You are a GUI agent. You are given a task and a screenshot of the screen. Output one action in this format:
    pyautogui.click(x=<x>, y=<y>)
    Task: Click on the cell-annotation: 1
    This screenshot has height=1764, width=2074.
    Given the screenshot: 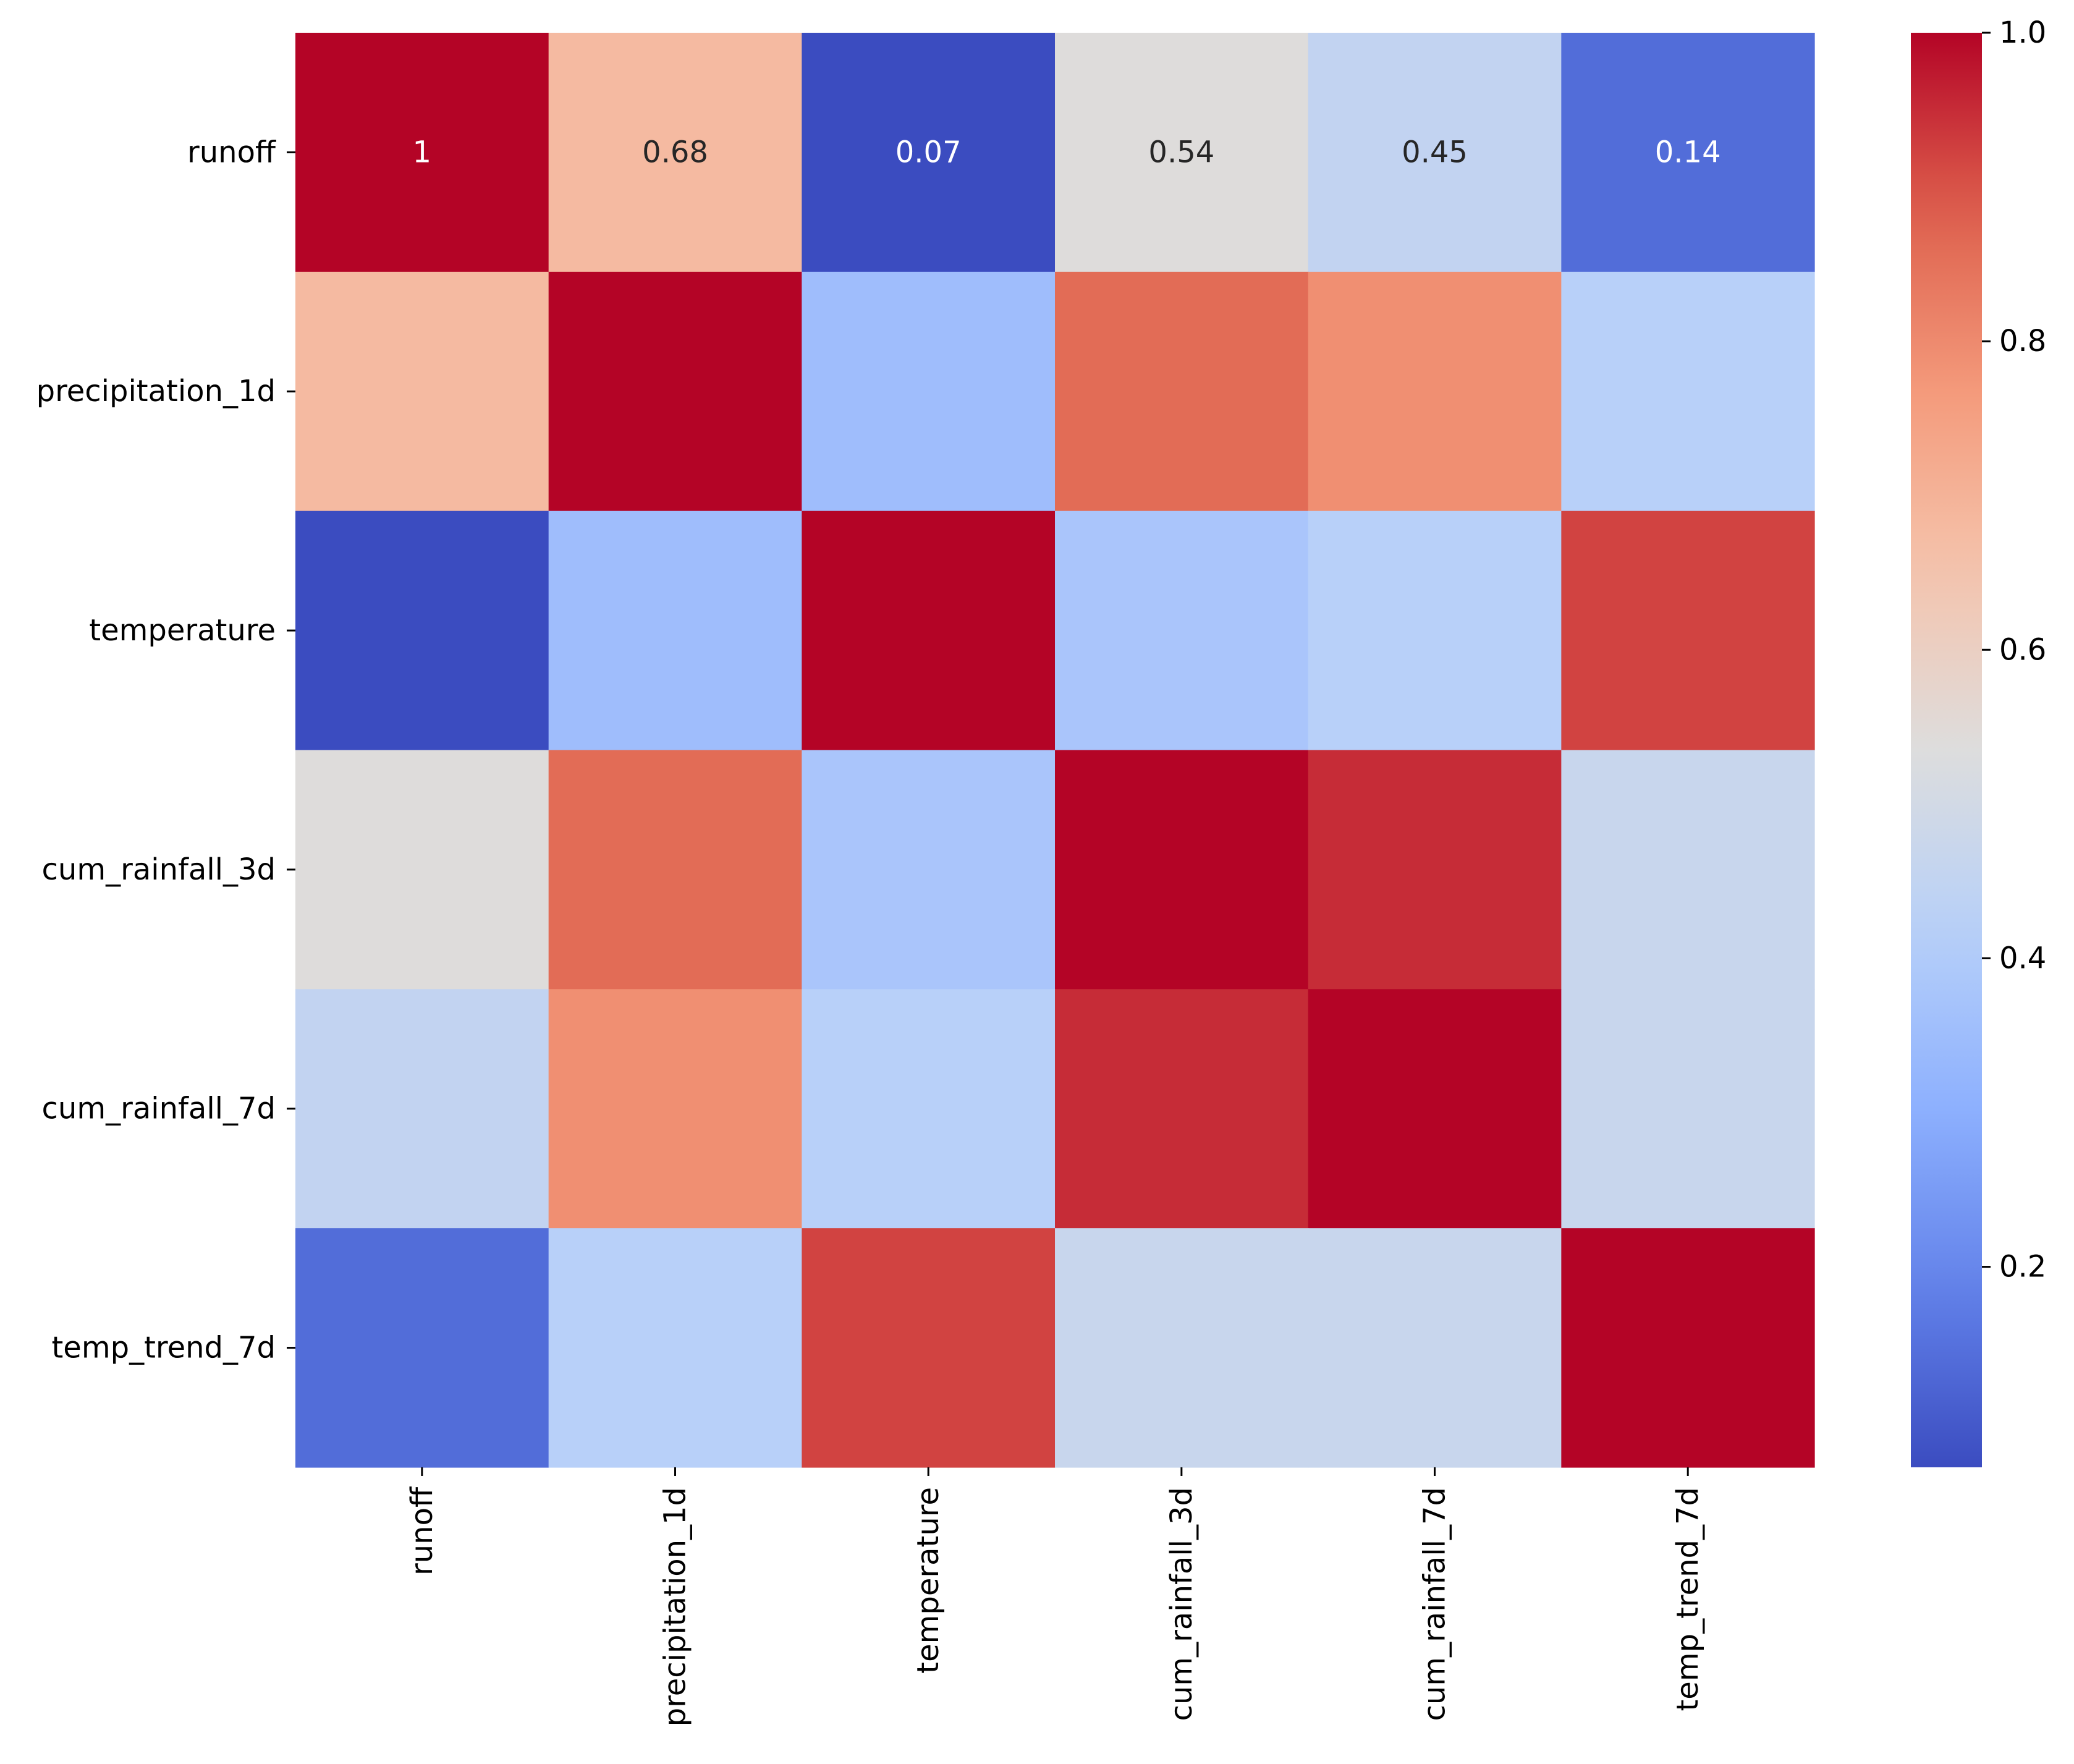 What is the action you would take?
    pyautogui.click(x=423, y=152)
    